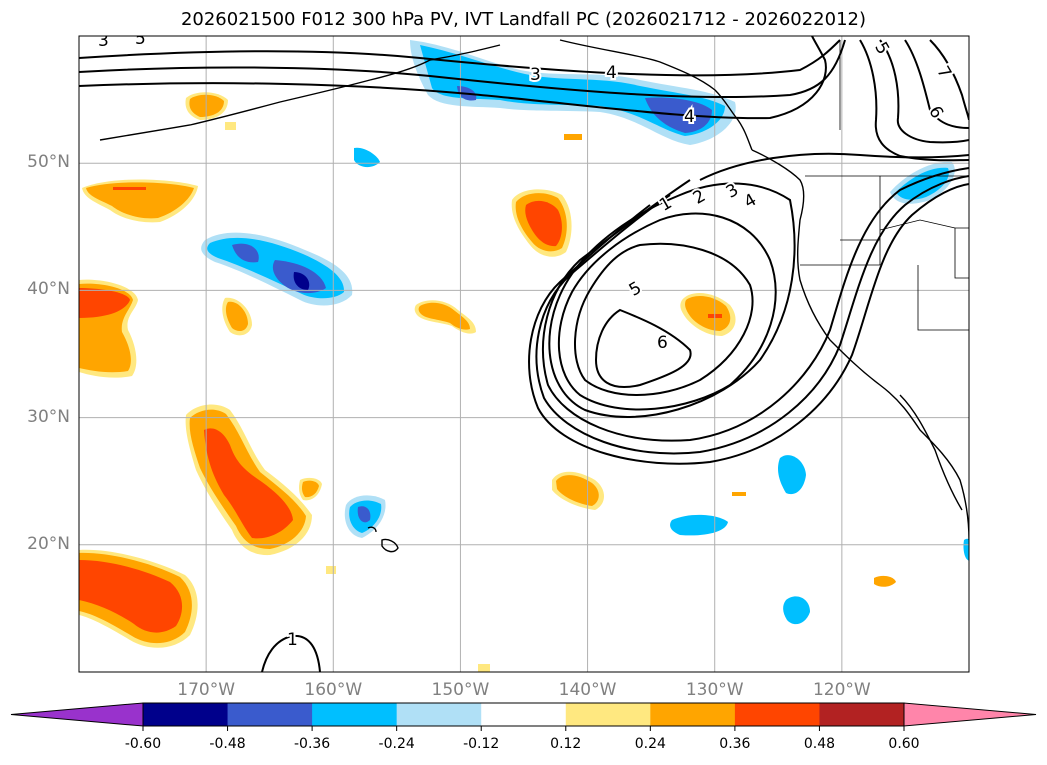 This screenshot has height=765, width=1047. What do you see at coordinates (48, 162) in the screenshot?
I see `lat-tick-label: 50°N` at bounding box center [48, 162].